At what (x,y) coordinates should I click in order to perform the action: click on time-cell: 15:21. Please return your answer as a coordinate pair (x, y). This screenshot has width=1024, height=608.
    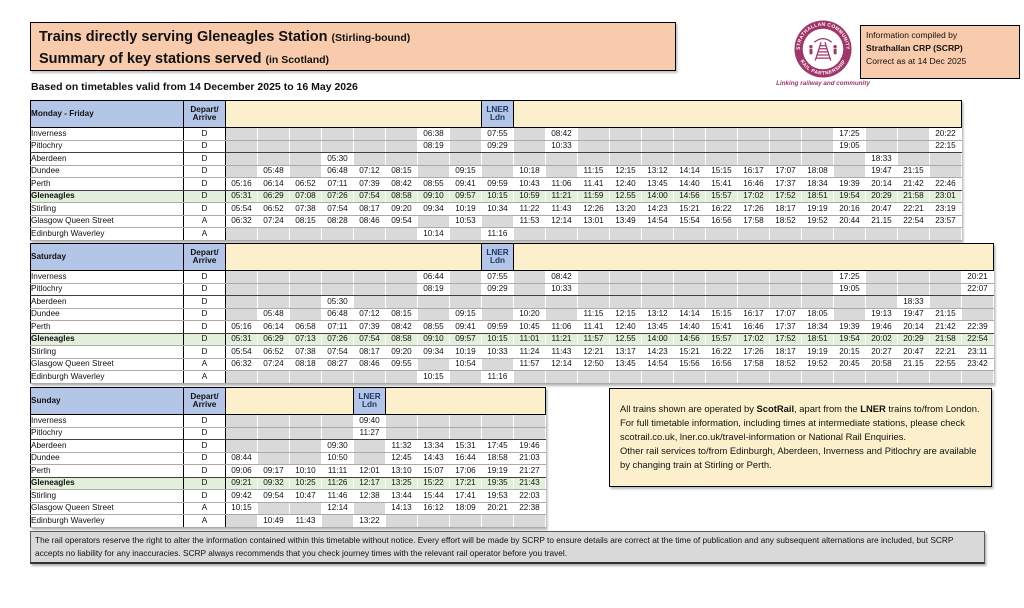
    Looking at the image, I should click on (689, 209).